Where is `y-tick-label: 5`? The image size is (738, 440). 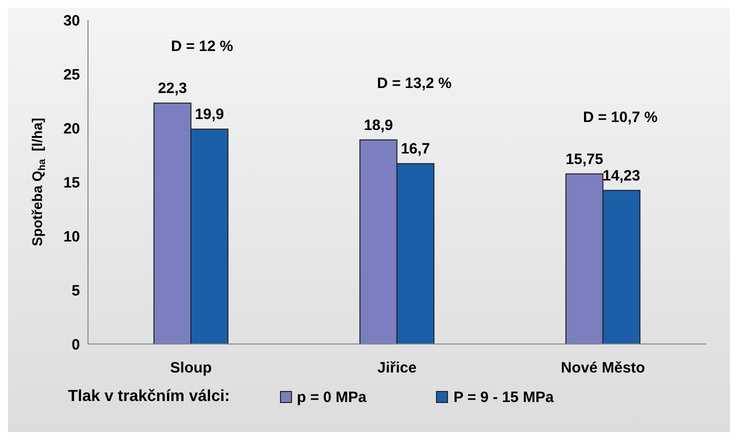
y-tick-label: 5 is located at coordinates (76, 291).